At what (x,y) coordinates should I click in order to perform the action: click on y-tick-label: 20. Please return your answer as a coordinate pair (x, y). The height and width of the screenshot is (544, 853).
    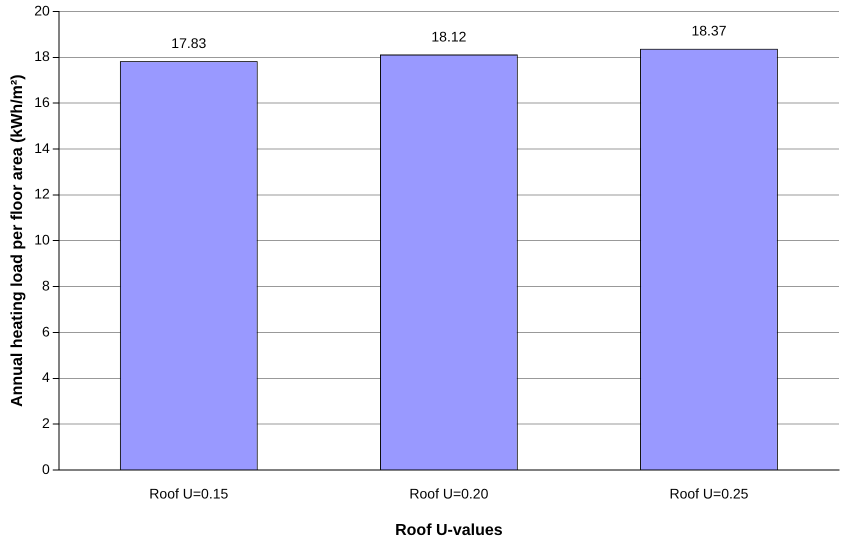
    Looking at the image, I should click on (42, 10).